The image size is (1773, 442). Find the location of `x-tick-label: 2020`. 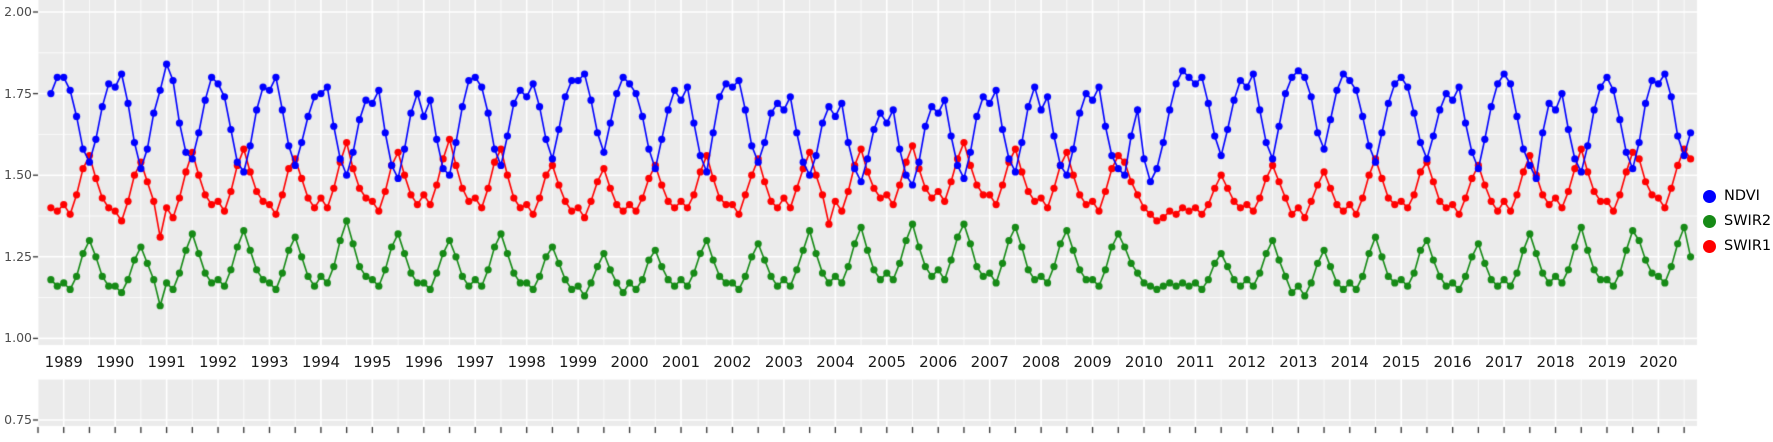

x-tick-label: 2020 is located at coordinates (1658, 362).